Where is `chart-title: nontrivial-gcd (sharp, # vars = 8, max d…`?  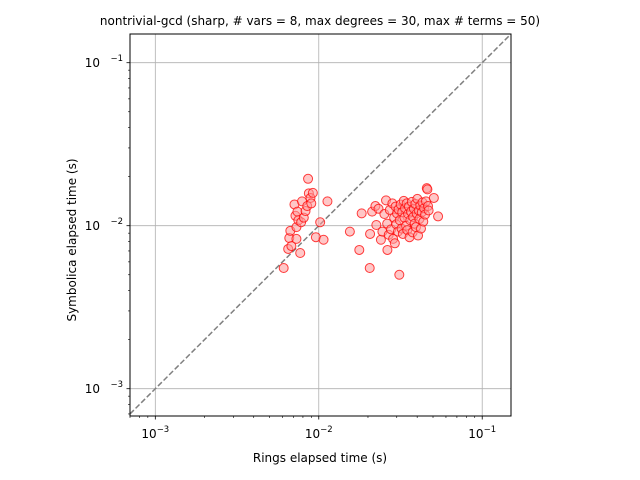 chart-title: nontrivial-gcd (sharp, # vars = 8, max d… is located at coordinates (320, 21).